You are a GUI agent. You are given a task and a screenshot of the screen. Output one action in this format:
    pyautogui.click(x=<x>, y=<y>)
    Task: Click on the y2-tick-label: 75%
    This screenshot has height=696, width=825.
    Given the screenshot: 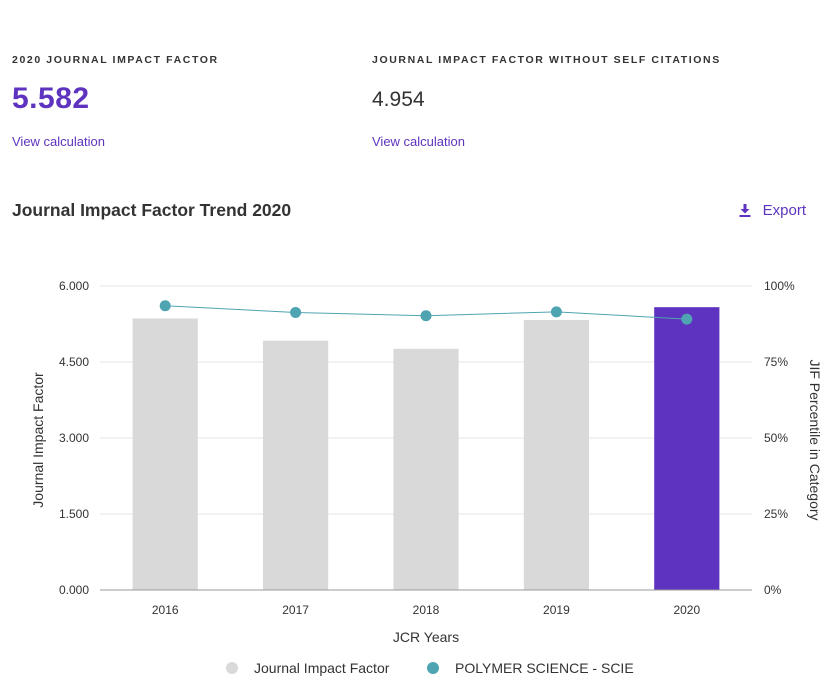 What is the action you would take?
    pyautogui.click(x=776, y=362)
    